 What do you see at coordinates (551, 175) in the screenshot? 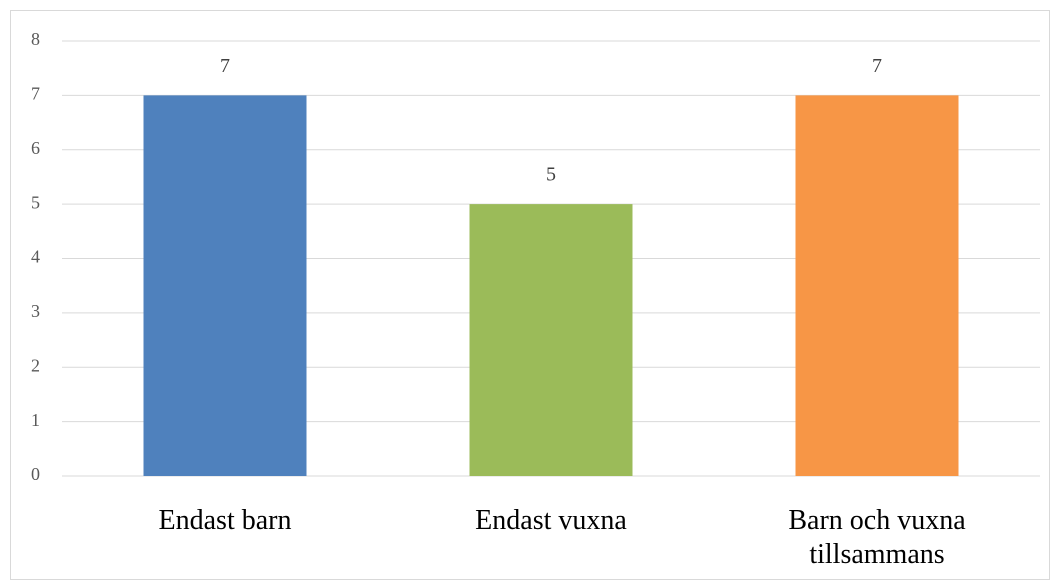
I see `data-label: 5` at bounding box center [551, 175].